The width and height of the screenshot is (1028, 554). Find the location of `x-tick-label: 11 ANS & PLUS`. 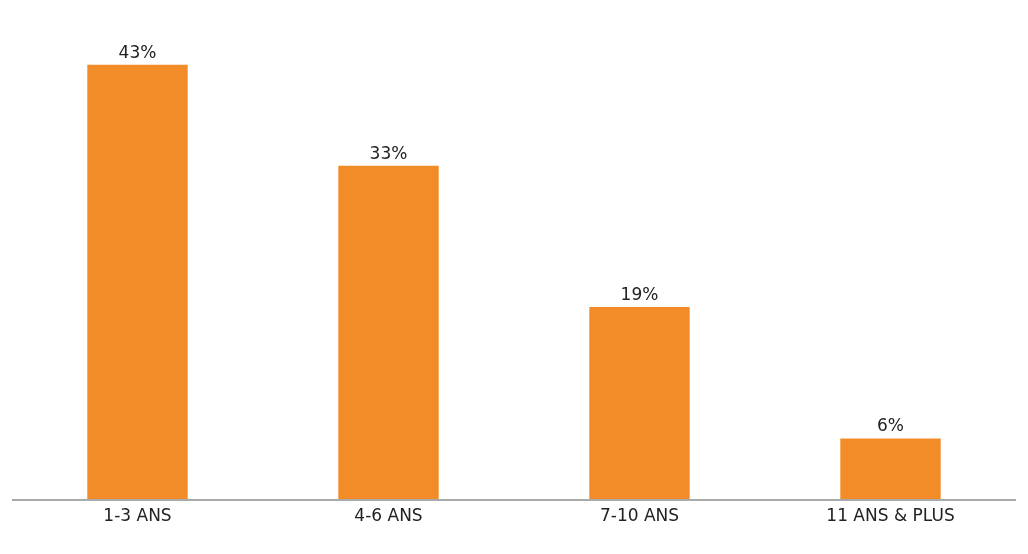

x-tick-label: 11 ANS & PLUS is located at coordinates (890, 515).